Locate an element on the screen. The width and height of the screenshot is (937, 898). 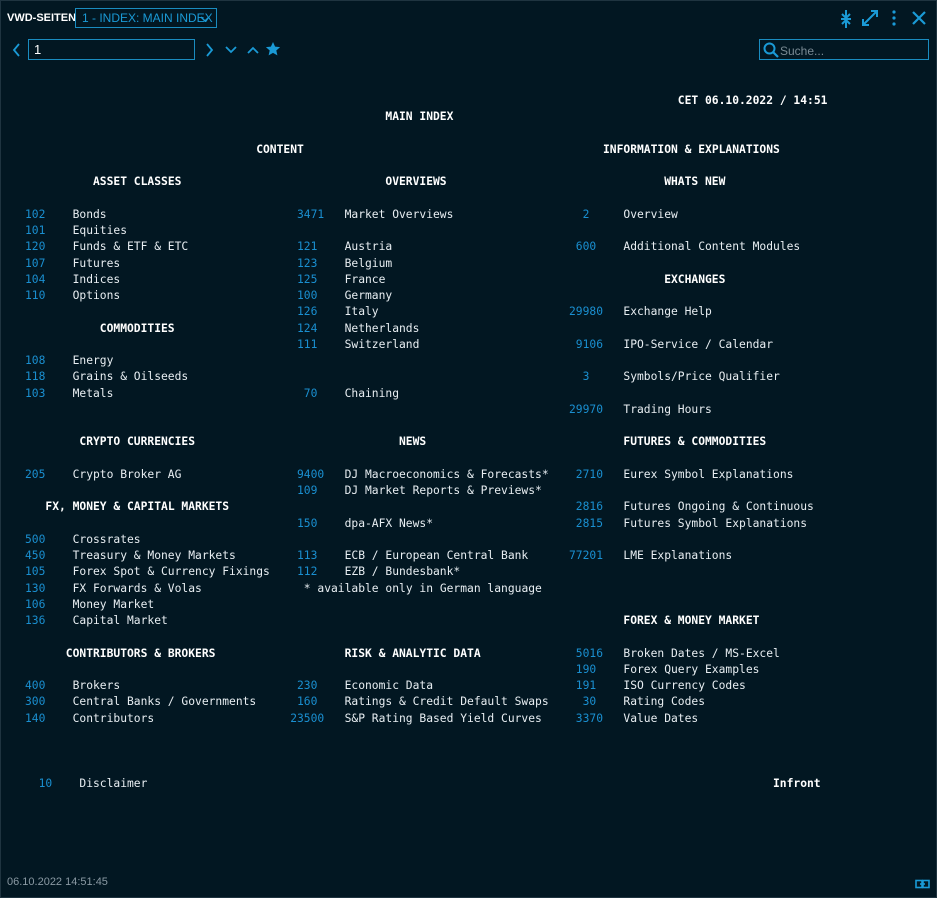
section-heading-forex: FOREX & MONEY MARKET is located at coordinates (691, 620).